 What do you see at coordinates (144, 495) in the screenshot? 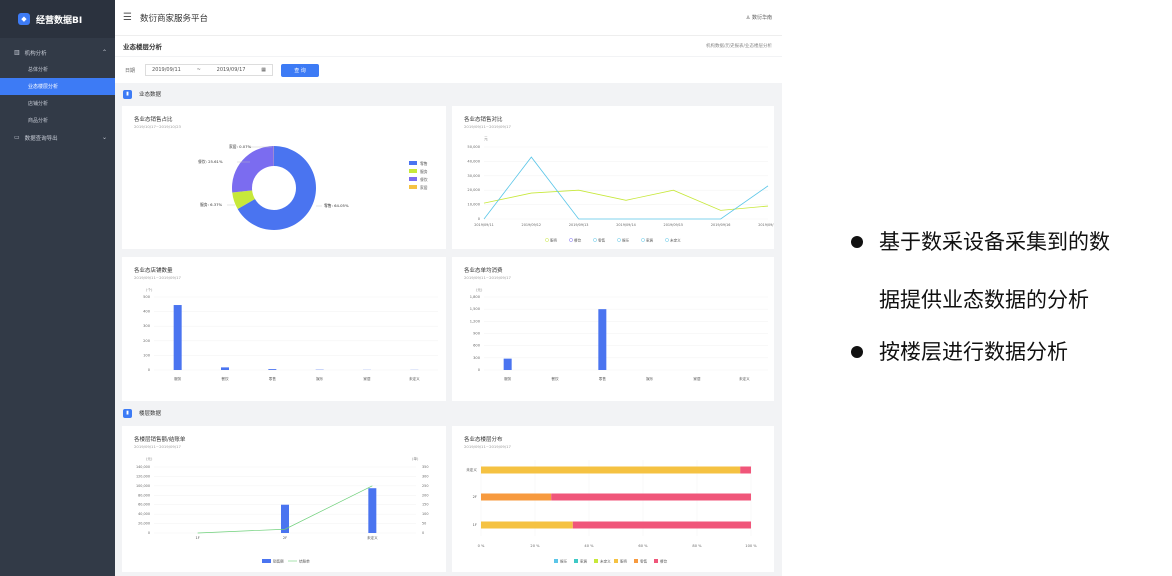
I see `y-tick-label: 80,000` at bounding box center [144, 495].